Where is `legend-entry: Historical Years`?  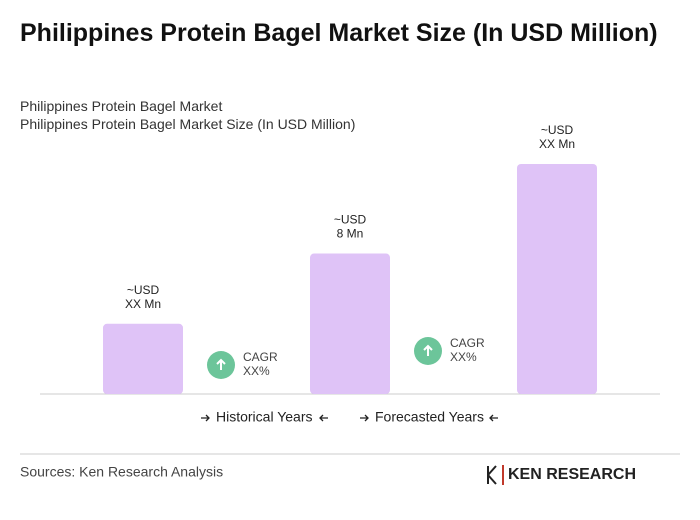 legend-entry: Historical Years is located at coordinates (264, 417).